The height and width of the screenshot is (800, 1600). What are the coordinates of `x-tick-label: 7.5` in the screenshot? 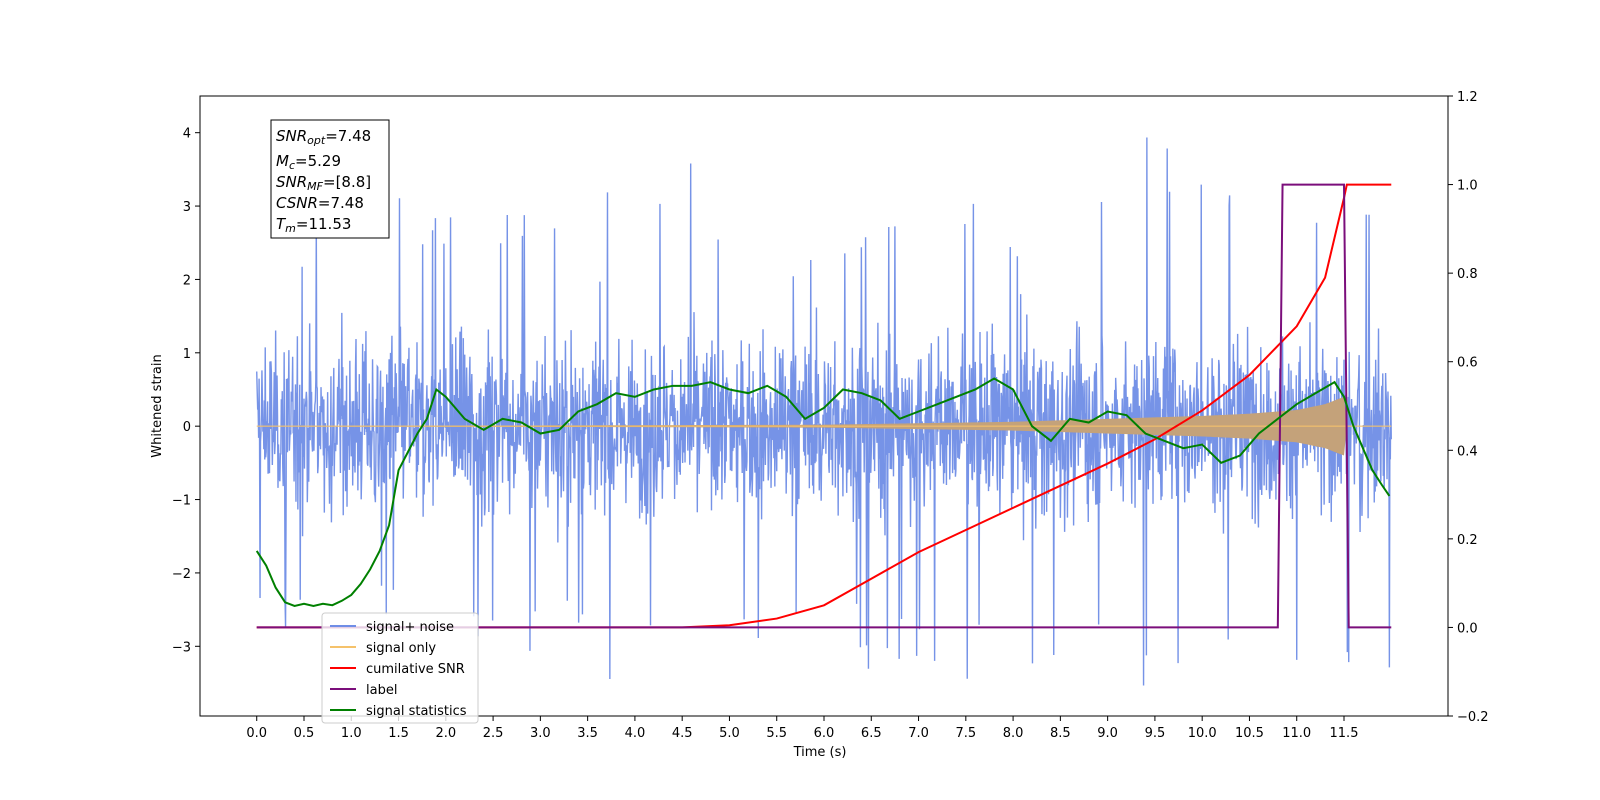 It's located at (965, 733).